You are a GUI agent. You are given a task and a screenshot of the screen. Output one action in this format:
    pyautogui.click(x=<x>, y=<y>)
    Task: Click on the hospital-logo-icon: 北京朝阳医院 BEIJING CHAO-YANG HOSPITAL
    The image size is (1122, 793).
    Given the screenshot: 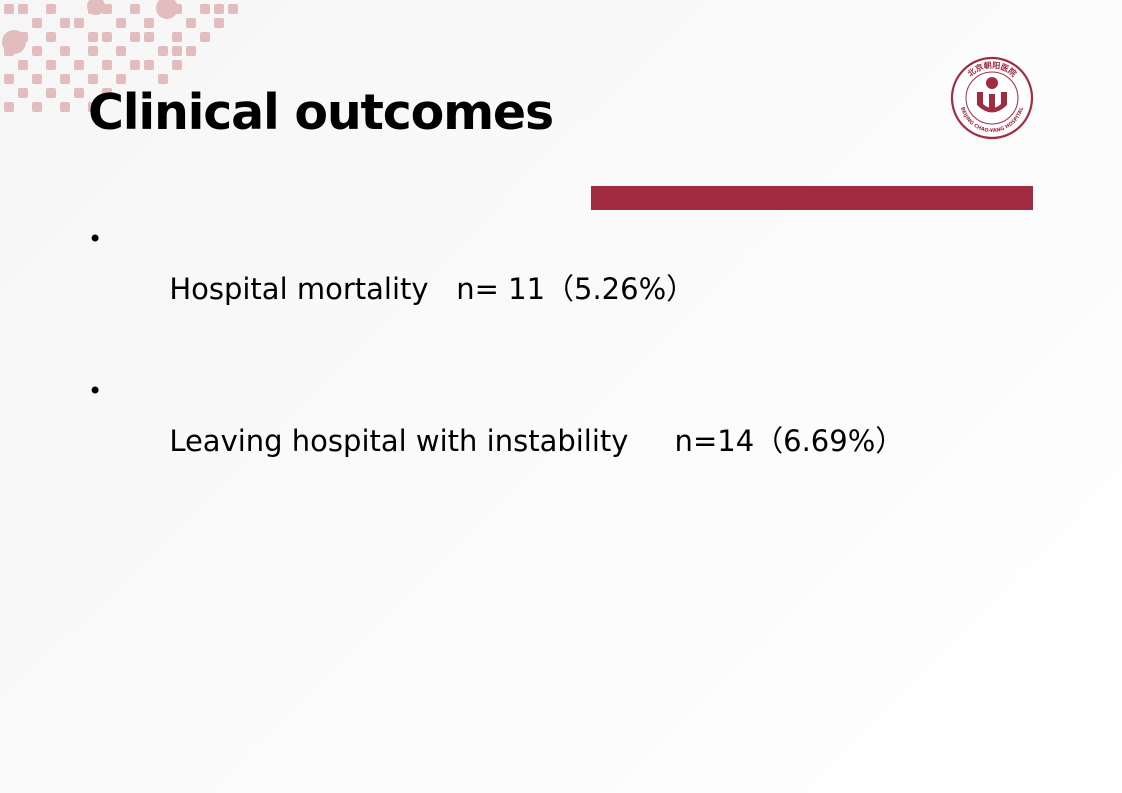 What is the action you would take?
    pyautogui.click(x=992, y=98)
    